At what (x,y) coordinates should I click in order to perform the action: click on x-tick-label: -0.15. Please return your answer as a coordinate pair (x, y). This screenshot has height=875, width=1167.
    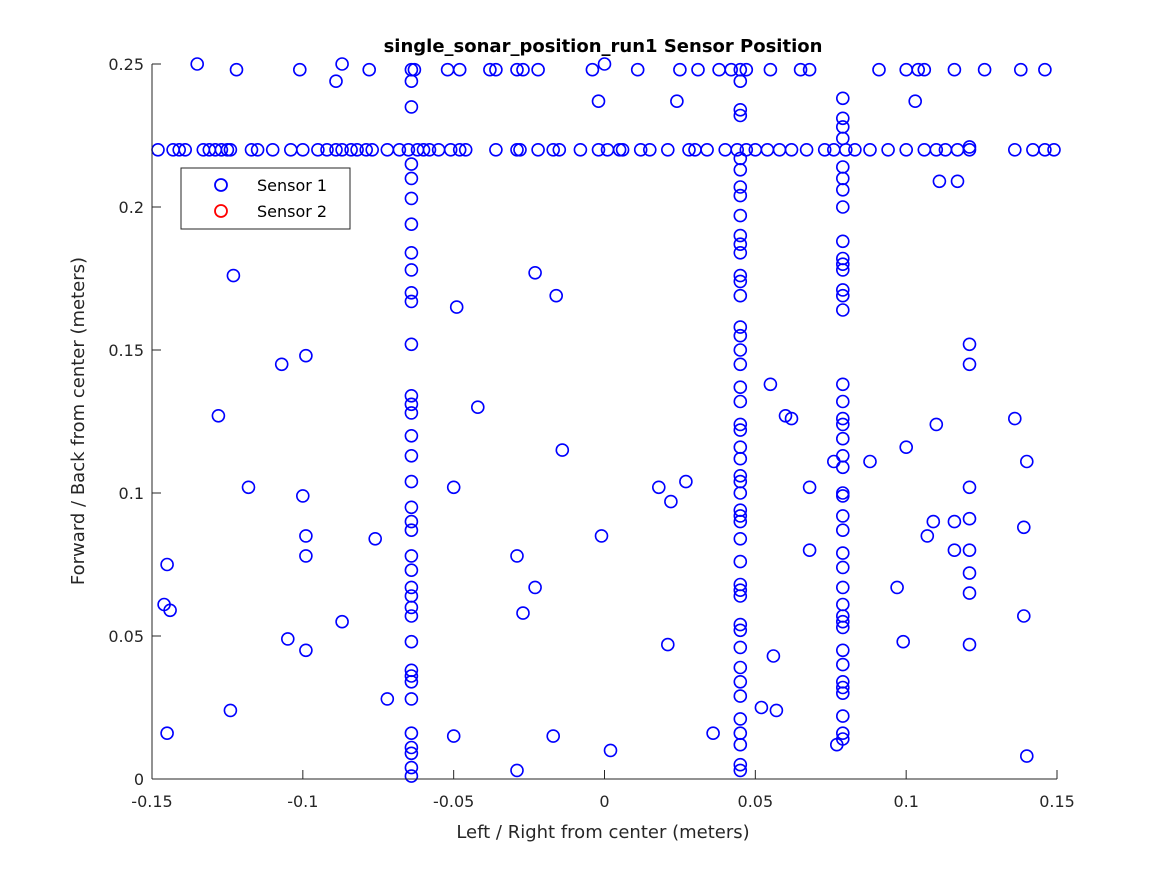
    Looking at the image, I should click on (151, 801).